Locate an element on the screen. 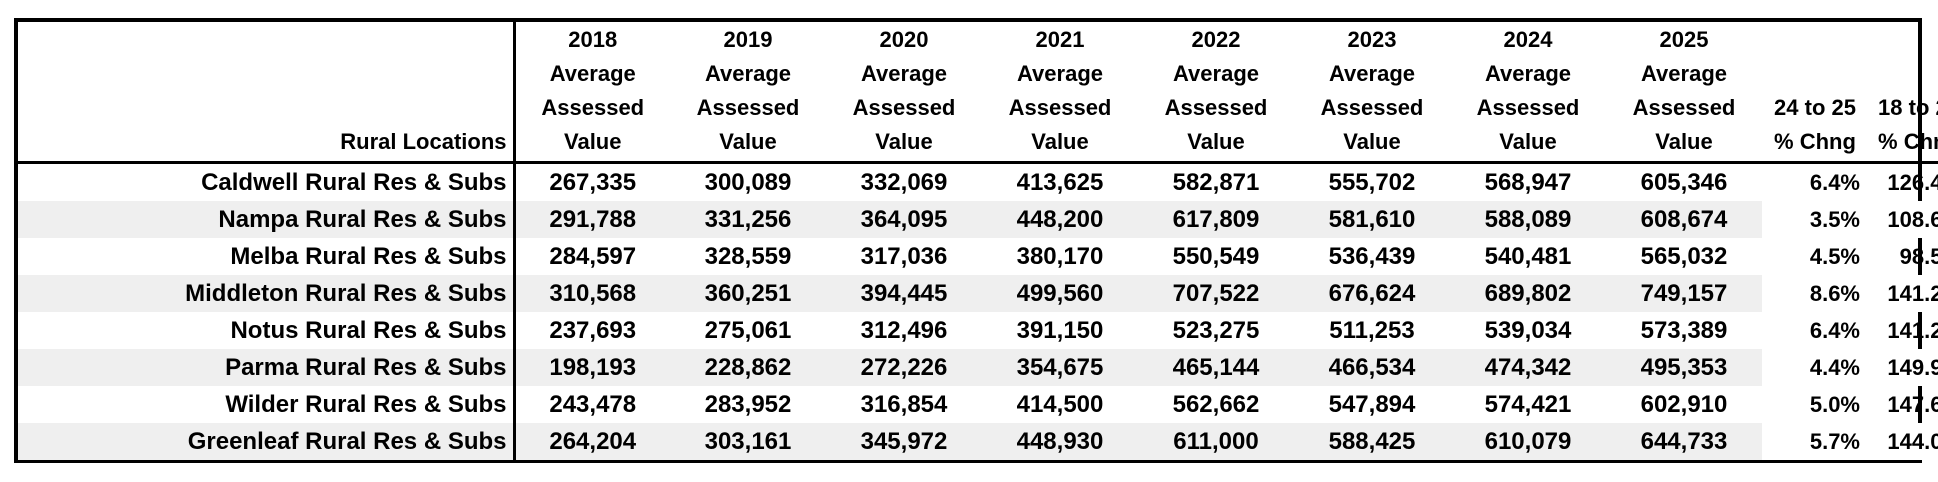  cell-value-2019: 328,559 is located at coordinates (748, 256).